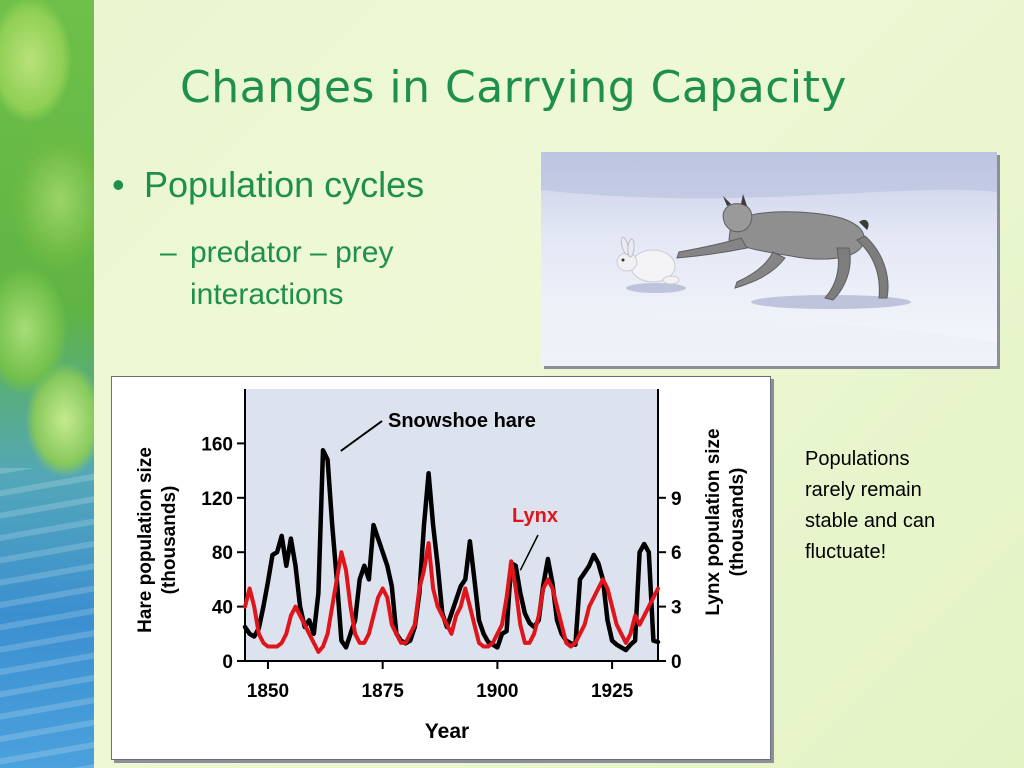  Describe the element at coordinates (648, 260) in the screenshot. I see `hare-figure` at that location.